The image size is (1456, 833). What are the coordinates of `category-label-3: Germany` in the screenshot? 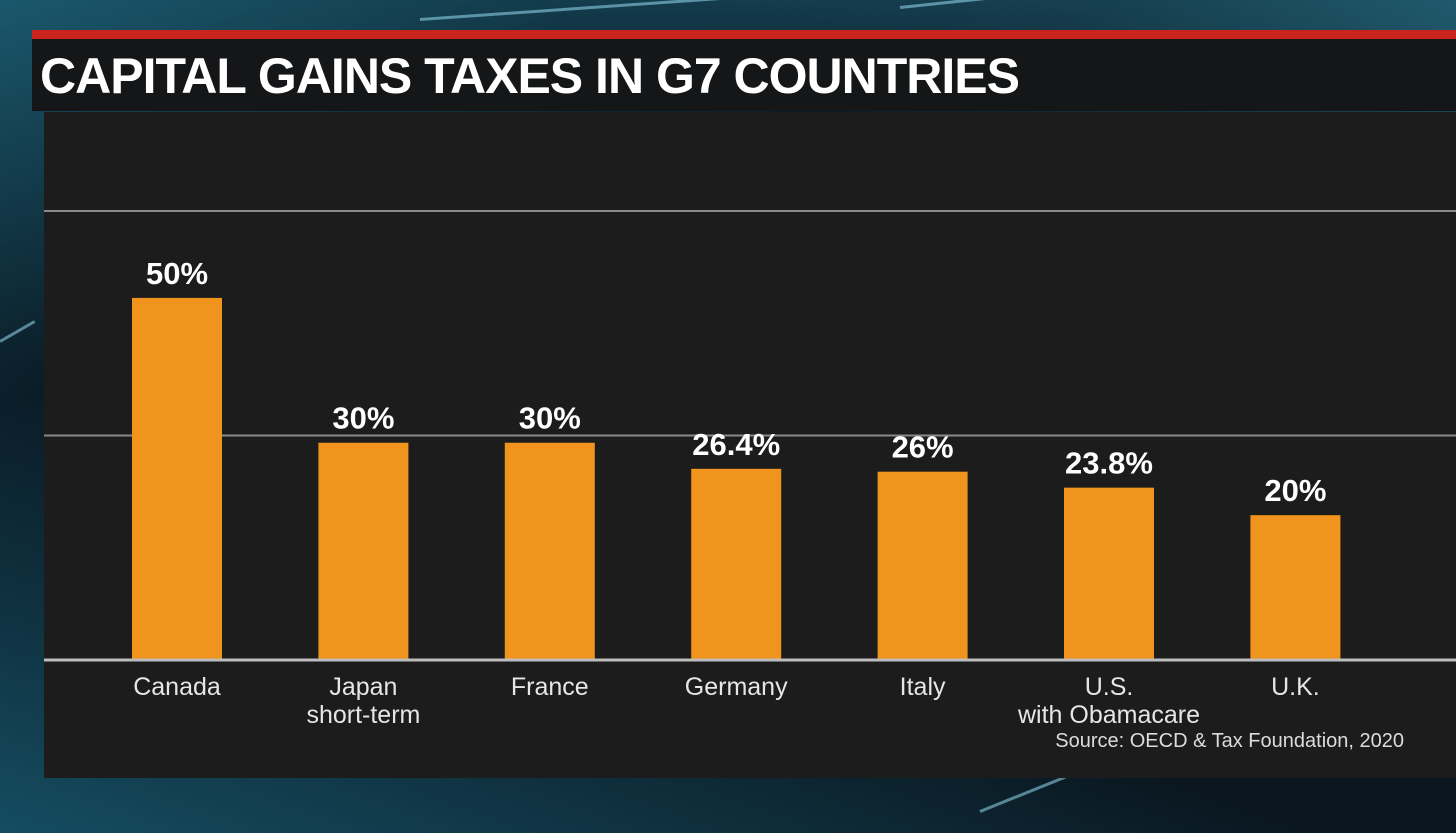 It's located at (736, 687).